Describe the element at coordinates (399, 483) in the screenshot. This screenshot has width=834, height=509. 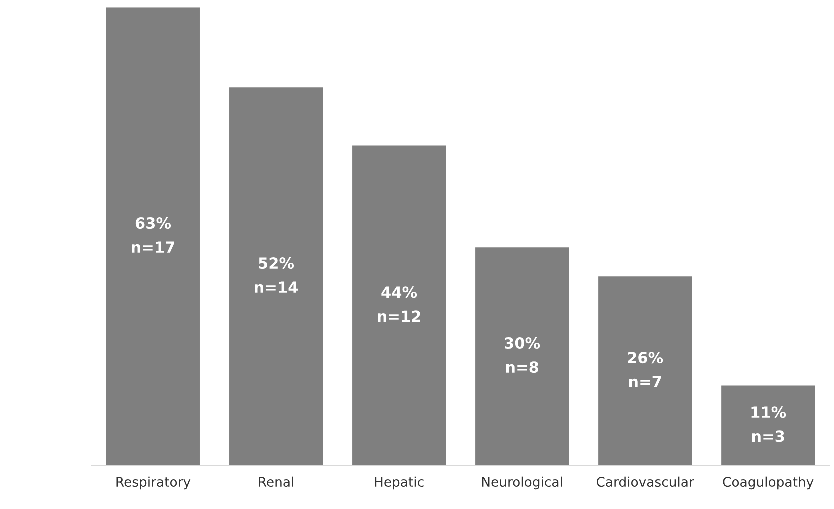
I see `x-tick-label: Hepatic` at that location.